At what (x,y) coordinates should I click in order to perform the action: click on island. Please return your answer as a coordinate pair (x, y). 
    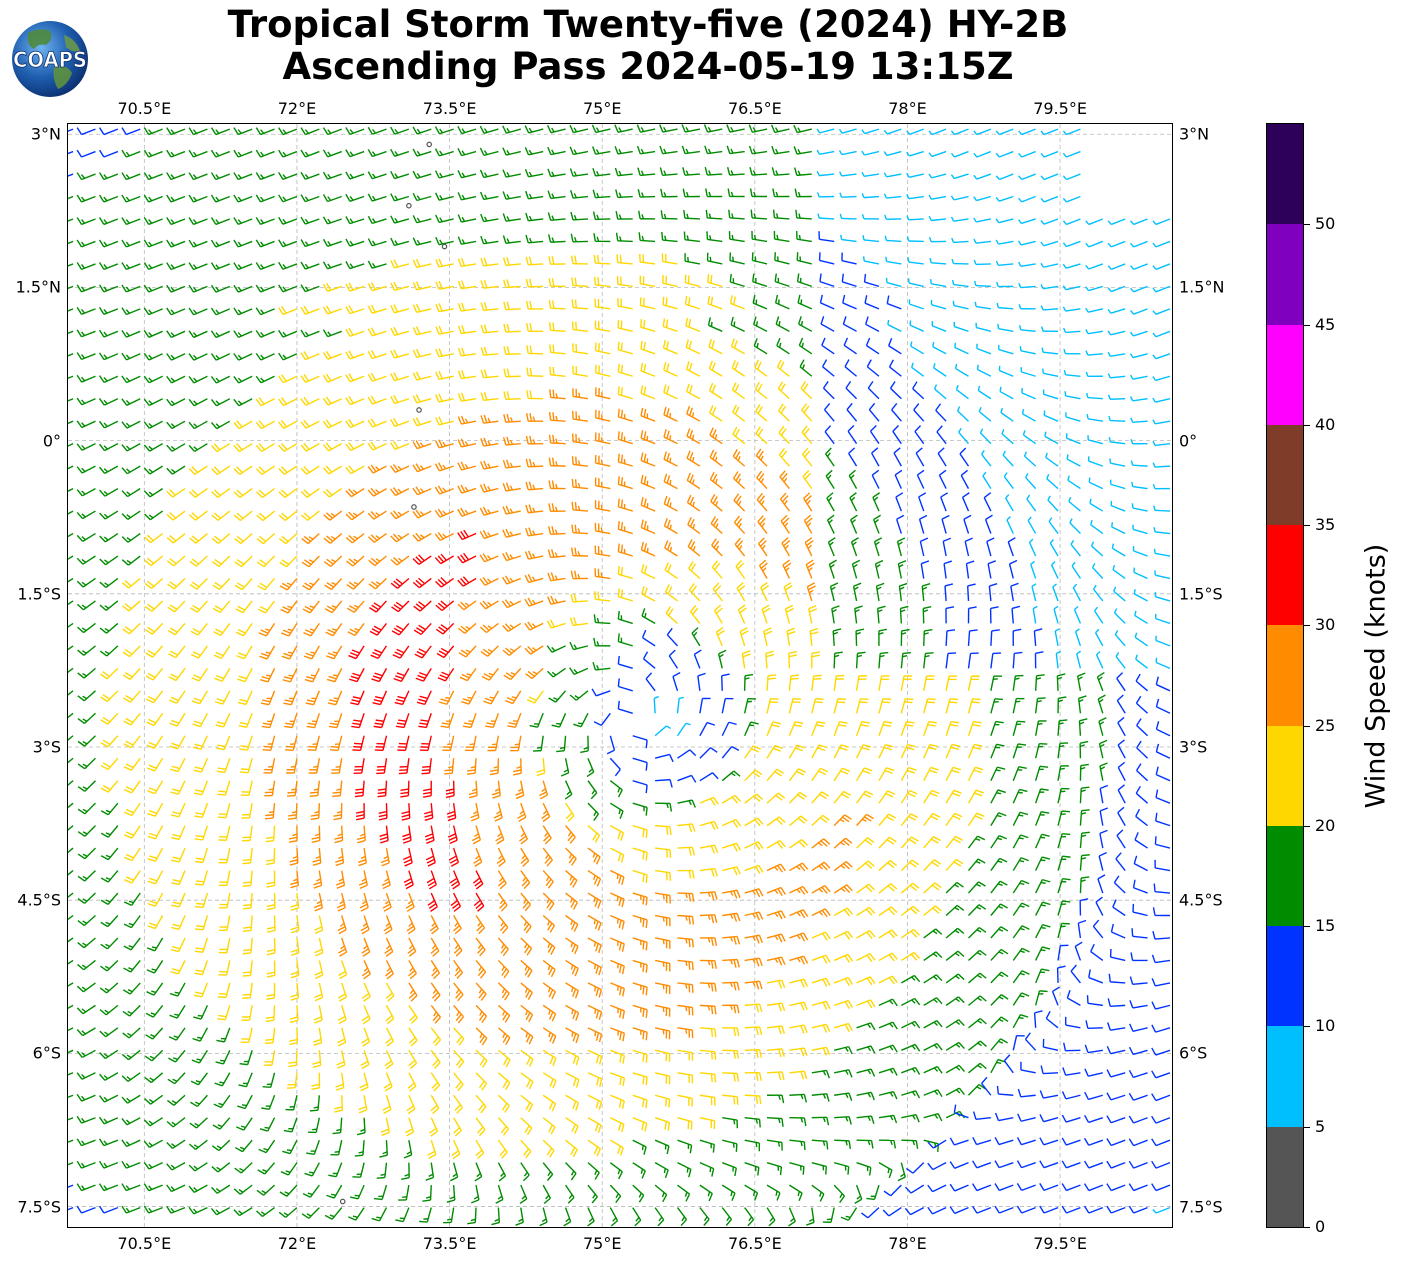
    Looking at the image, I should click on (429, 144).